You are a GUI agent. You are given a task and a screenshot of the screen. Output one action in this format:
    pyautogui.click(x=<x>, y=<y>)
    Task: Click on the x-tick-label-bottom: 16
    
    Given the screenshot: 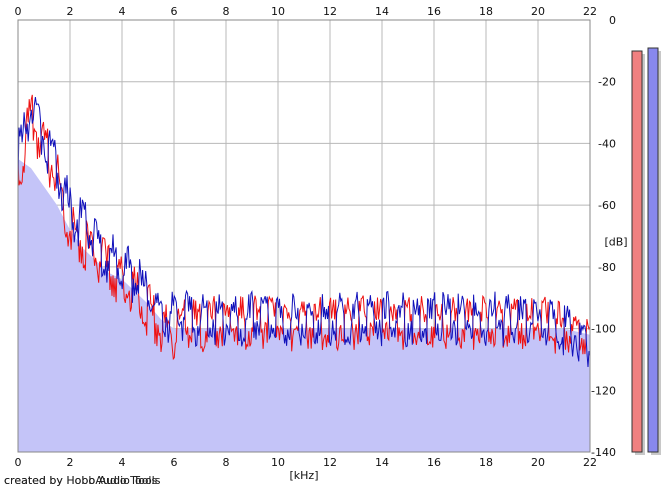 What is the action you would take?
    pyautogui.click(x=434, y=462)
    